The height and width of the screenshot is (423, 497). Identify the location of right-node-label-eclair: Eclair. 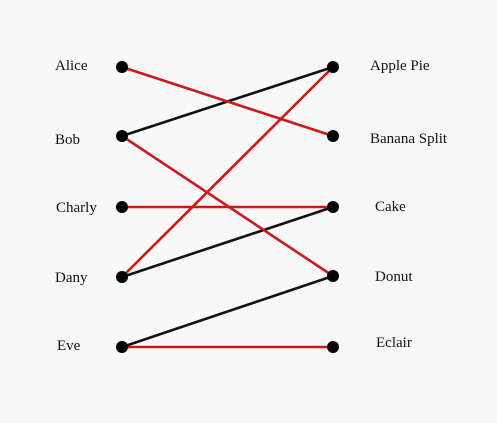
(394, 343).